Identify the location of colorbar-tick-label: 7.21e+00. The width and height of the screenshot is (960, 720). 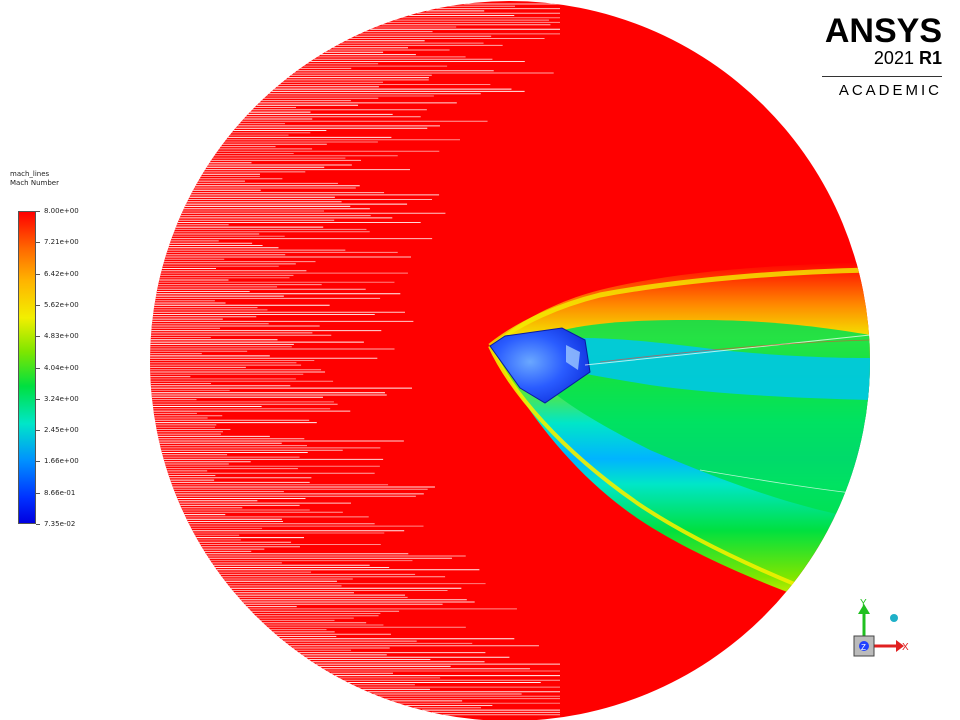
(61, 242).